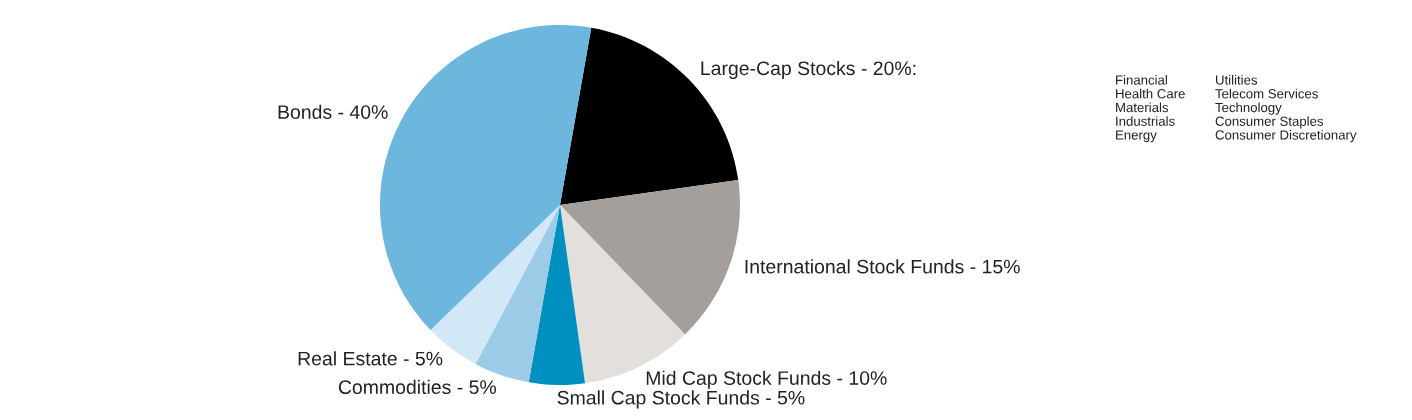 Image resolution: width=1412 pixels, height=420 pixels. Describe the element at coordinates (417, 387) in the screenshot. I see `slice-label: Commodities - 5%` at that location.